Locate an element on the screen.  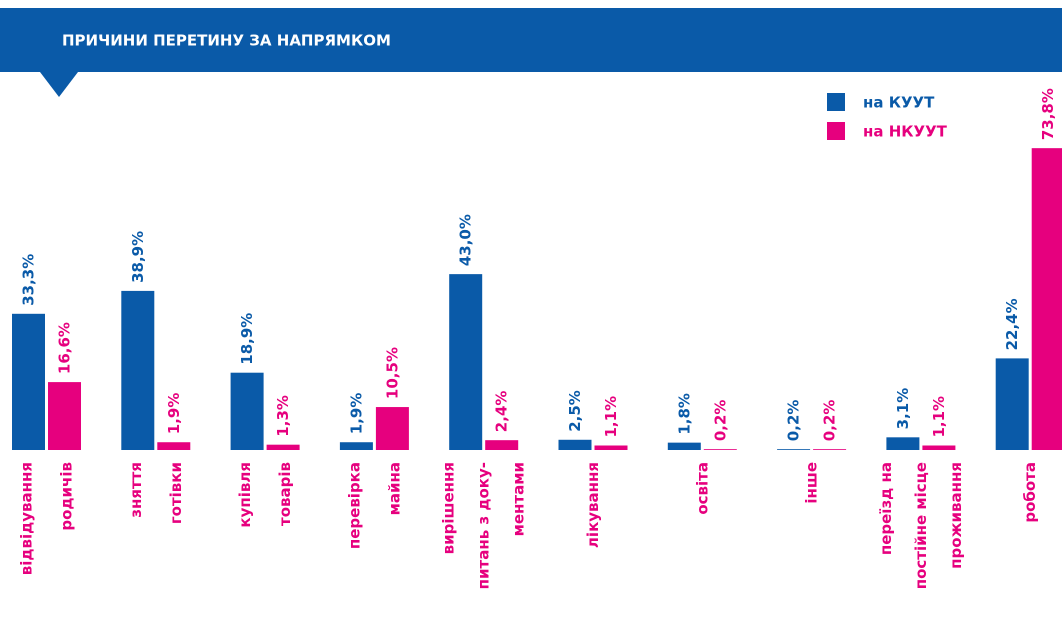
value-label: 1,8% is located at coordinates (684, 414).